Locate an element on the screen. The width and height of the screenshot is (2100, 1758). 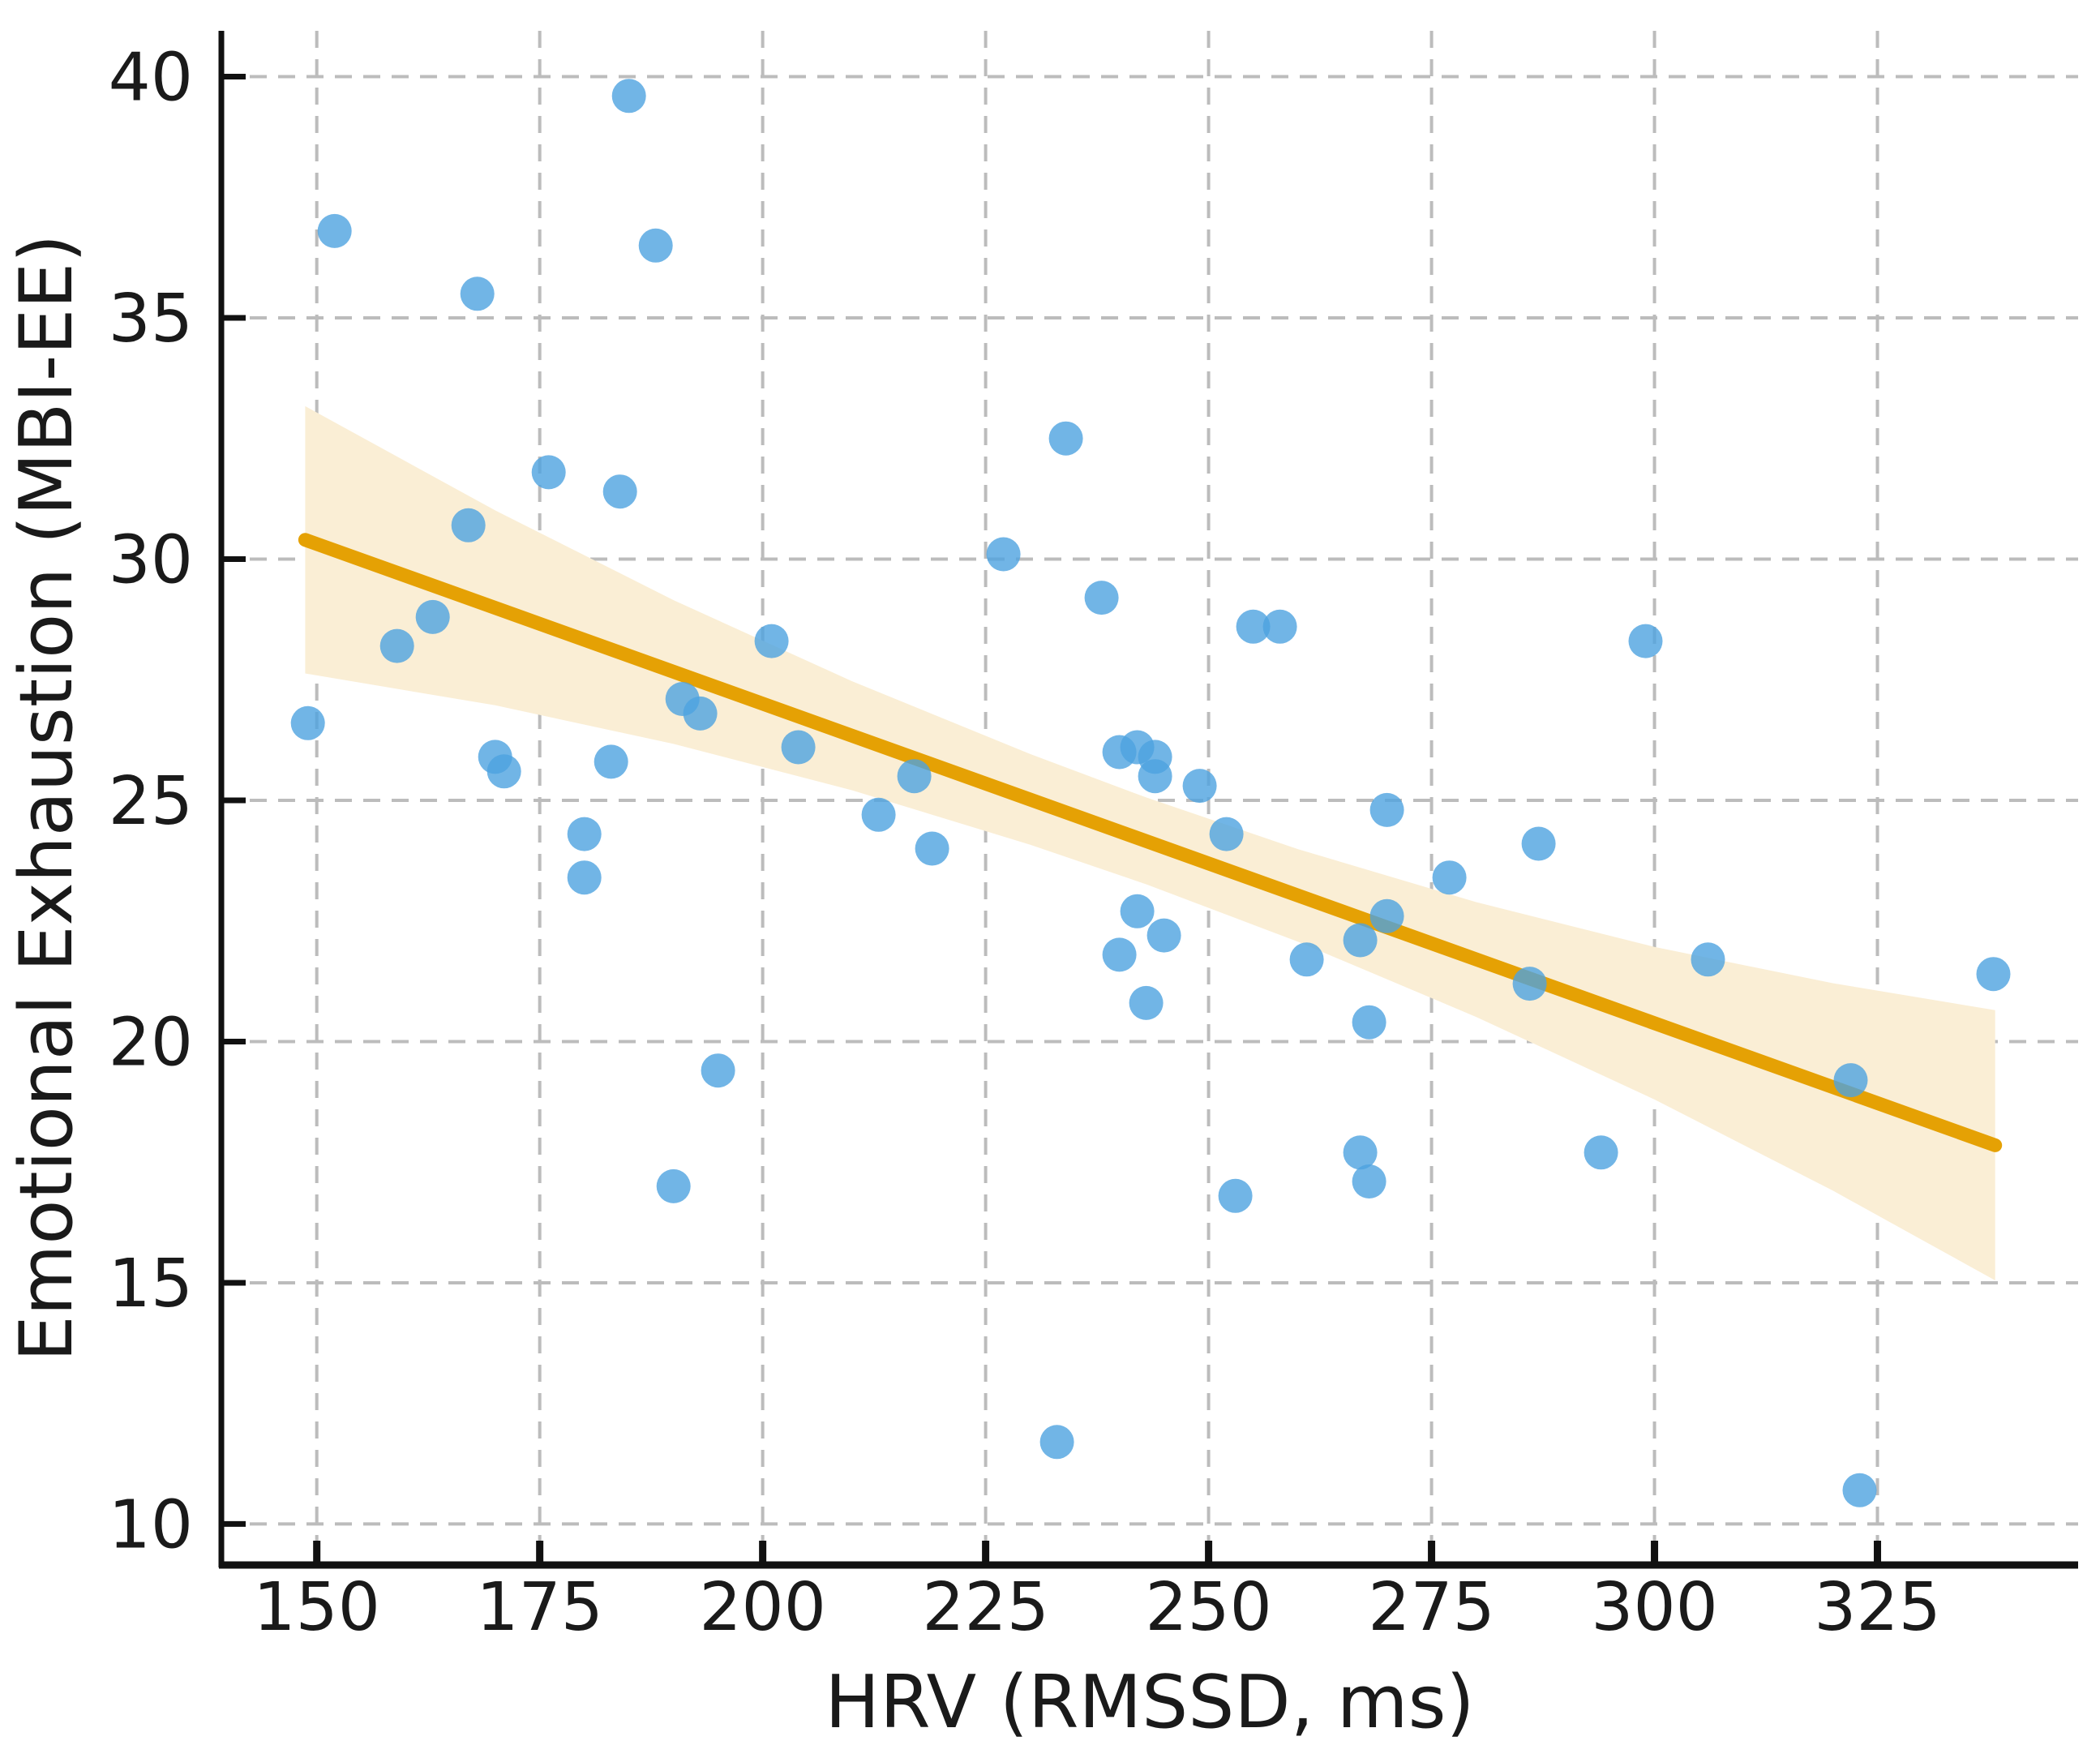
x-tick-label: 275 is located at coordinates (1431, 1607).